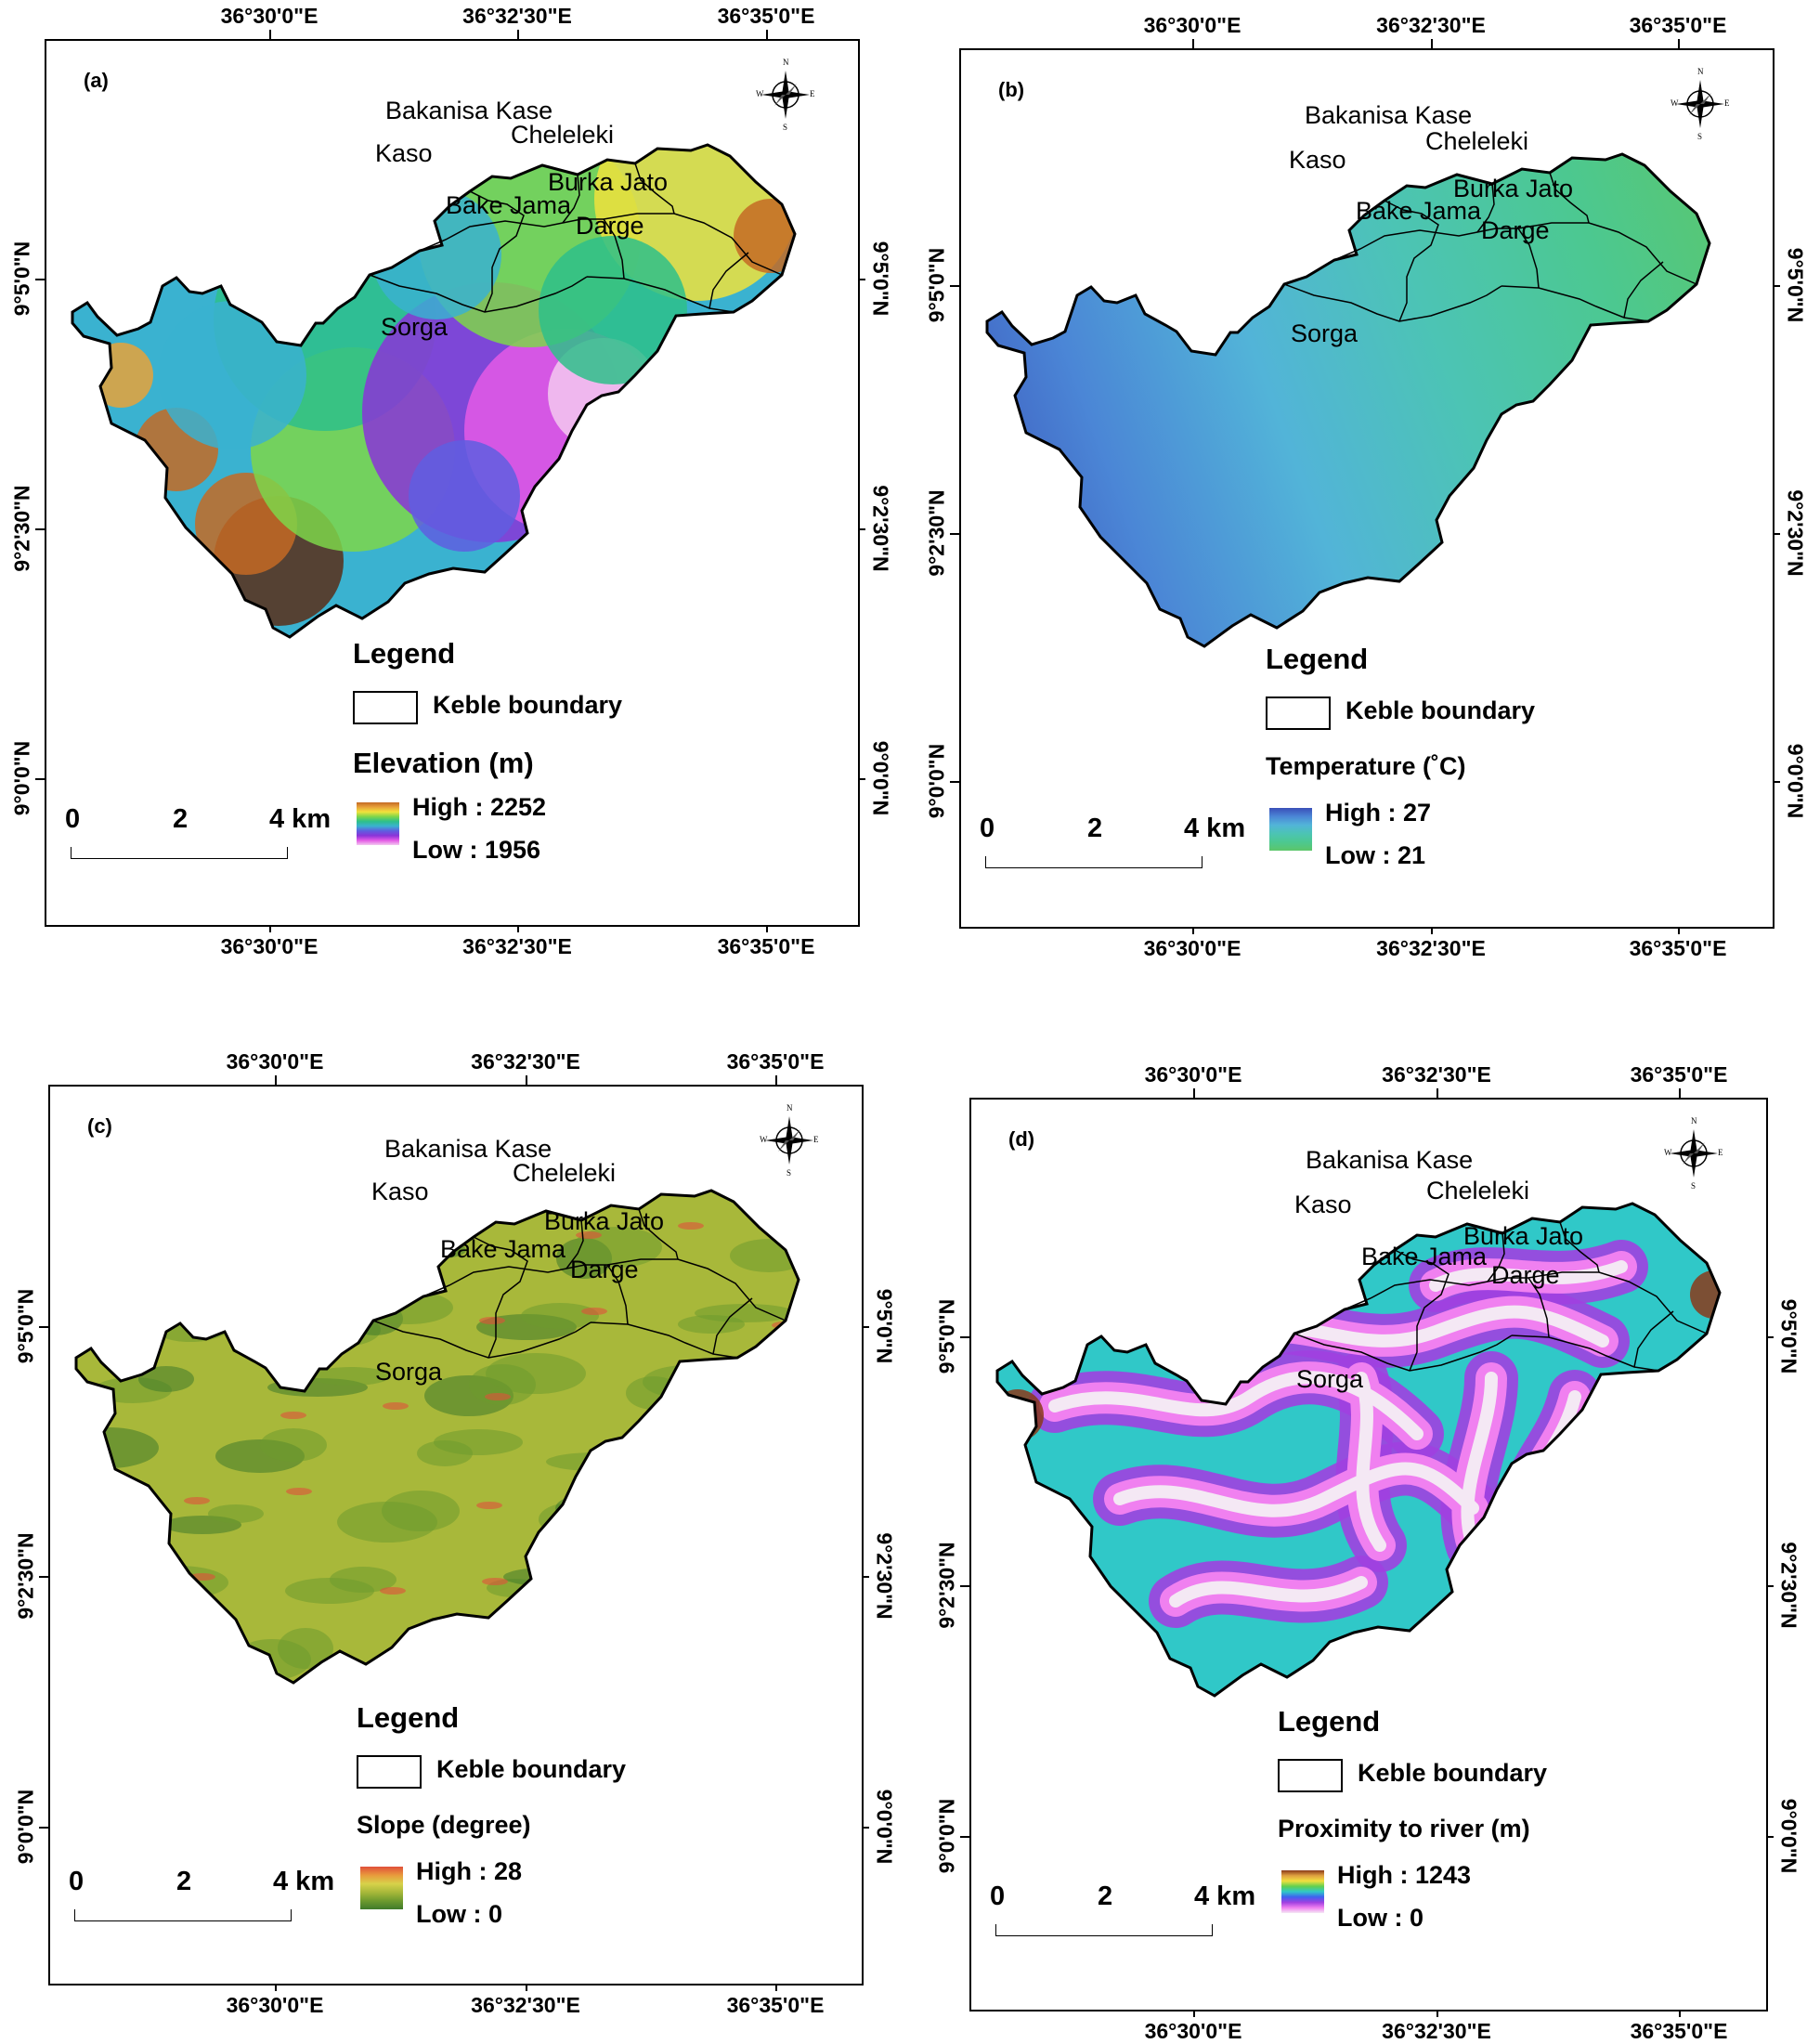 The height and width of the screenshot is (2044, 1820). Describe the element at coordinates (1366, 766) in the screenshot. I see `legend-layer-title: Temperature (˚C)` at that location.